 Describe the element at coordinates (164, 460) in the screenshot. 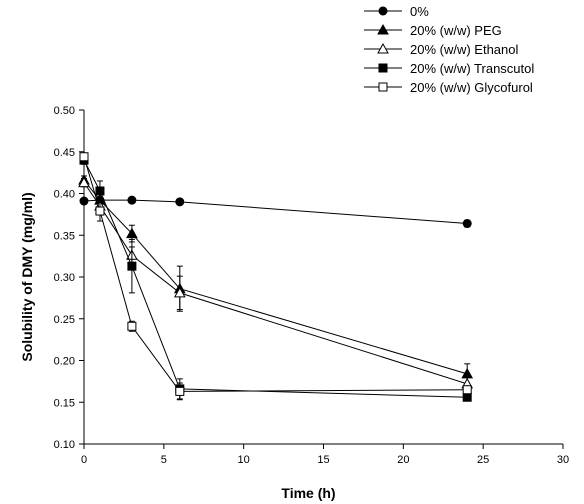

I see `x-tick-label: 5` at that location.